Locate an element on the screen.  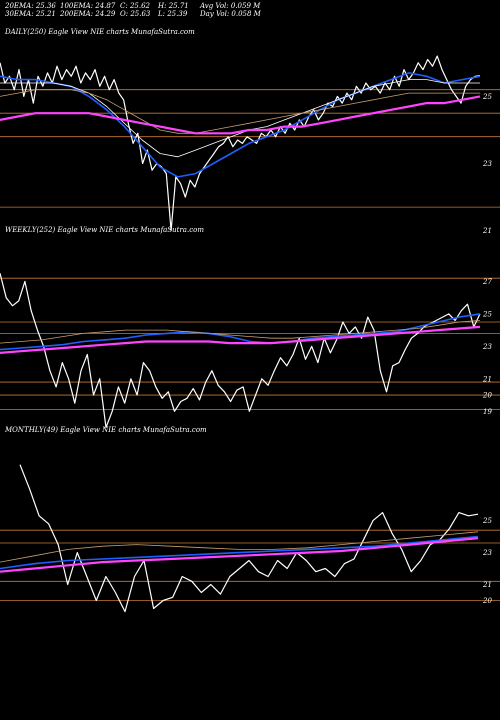
daily-ema-mid-line is located at coordinates (240, 118).